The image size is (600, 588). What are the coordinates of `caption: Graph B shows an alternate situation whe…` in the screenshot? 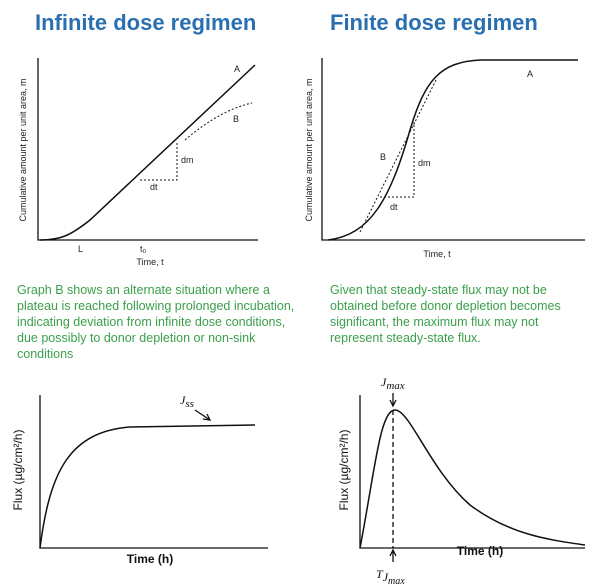 It's located at (155, 322).